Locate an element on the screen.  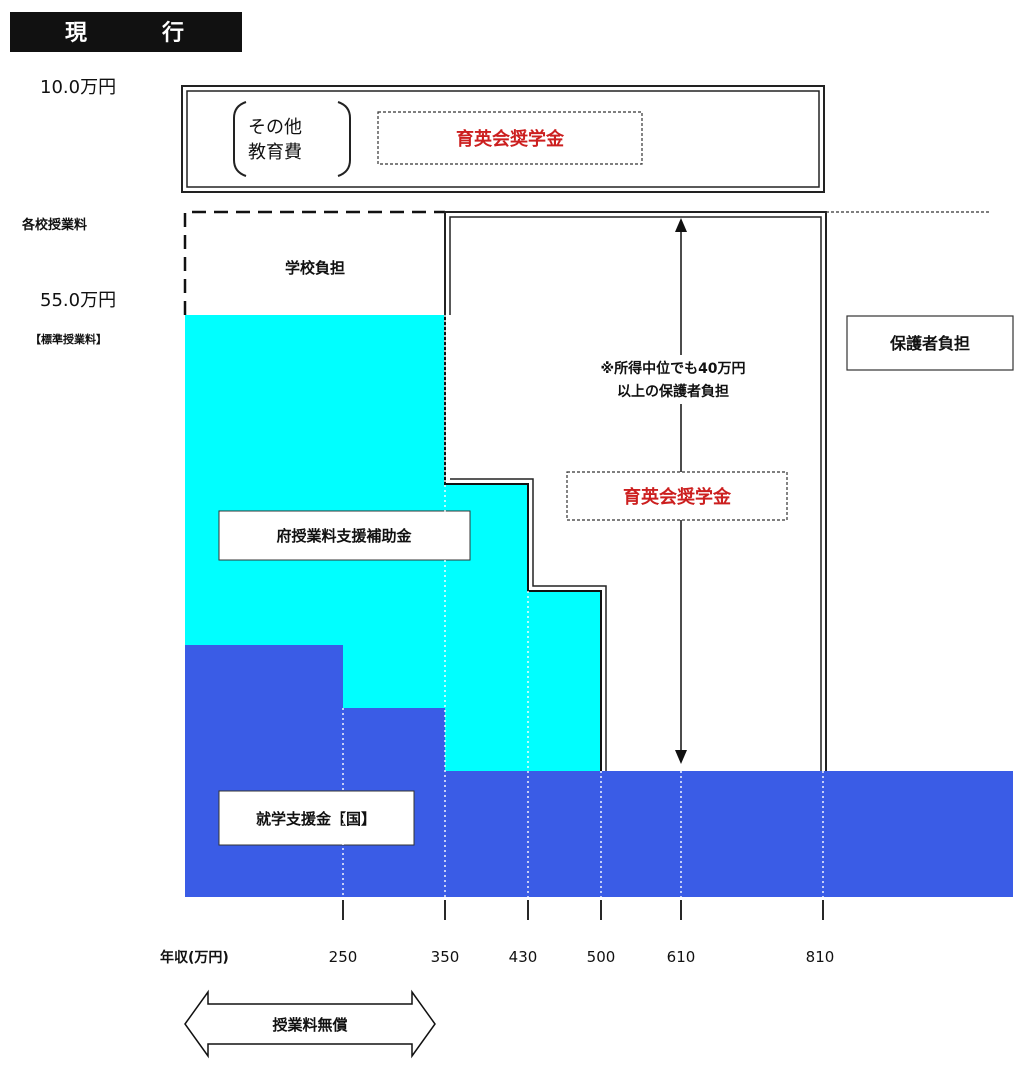
top-scholarship-label: 育英会奨学金 is located at coordinates (510, 139).